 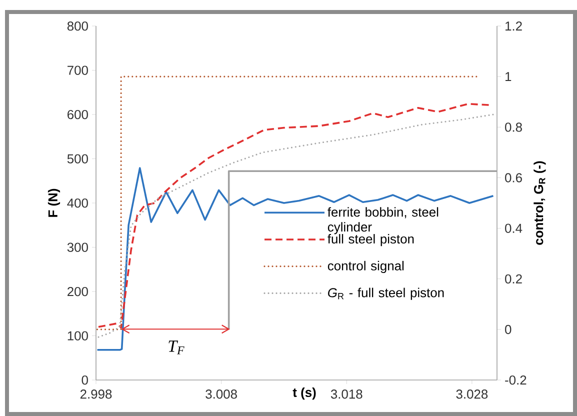 I want to click on y2-tick-label: 0, so click(x=508, y=329).